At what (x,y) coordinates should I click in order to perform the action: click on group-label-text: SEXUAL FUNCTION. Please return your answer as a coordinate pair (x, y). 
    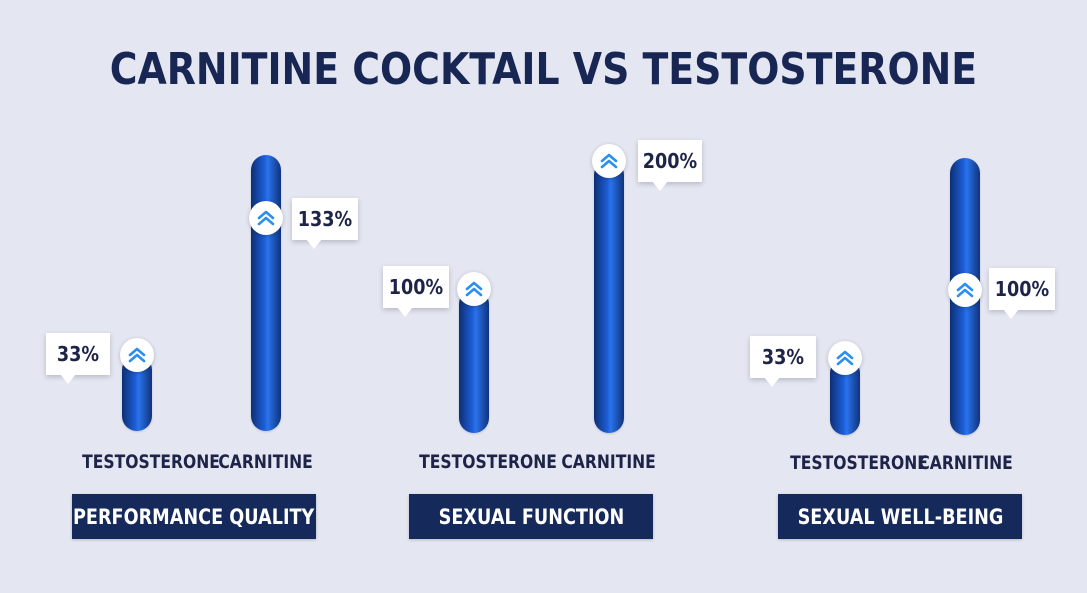
    Looking at the image, I should click on (531, 516).